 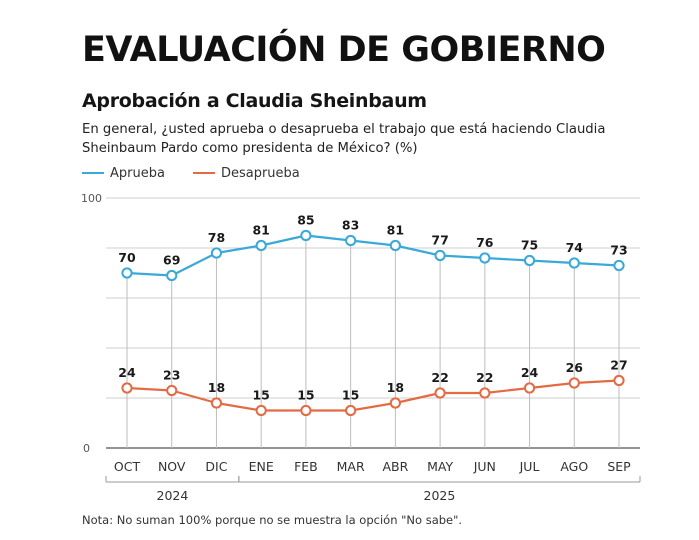 What do you see at coordinates (254, 101) in the screenshot?
I see `chart-subtitle: Aprobación a Claudia Sheinbaum` at bounding box center [254, 101].